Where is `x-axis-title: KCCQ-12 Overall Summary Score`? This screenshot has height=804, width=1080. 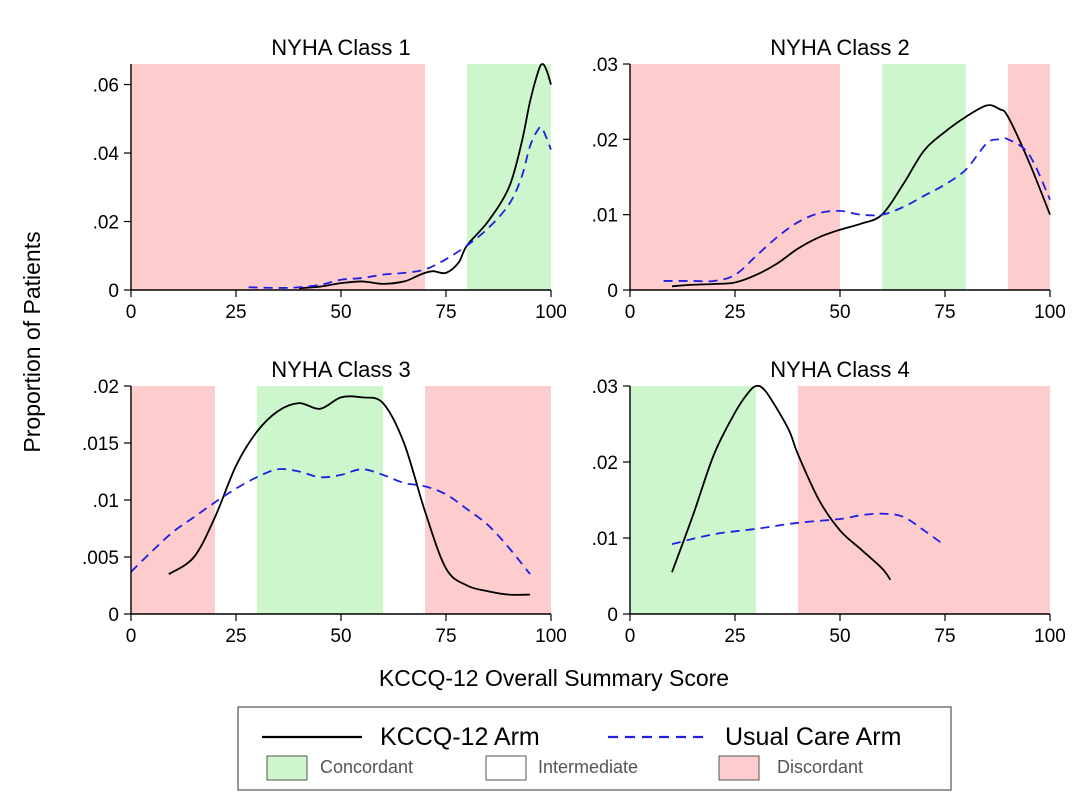 x-axis-title: KCCQ-12 Overall Summary Score is located at coordinates (554, 678).